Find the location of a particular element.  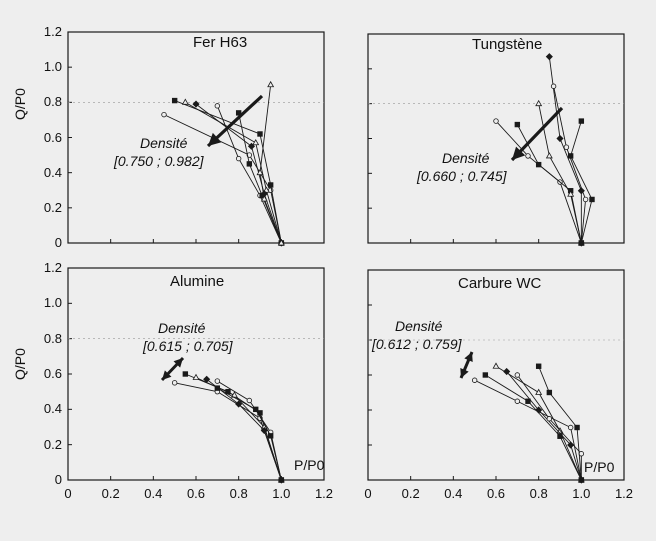

density-arrow-alumine-tail is located at coordinates (178, 363).